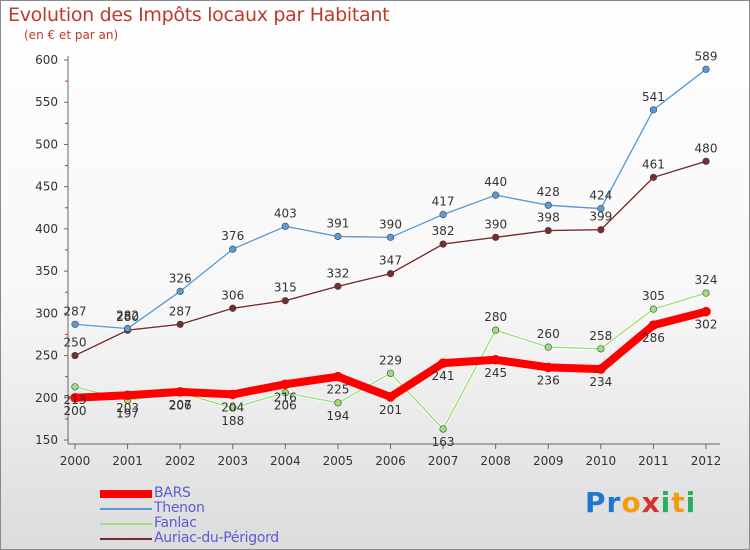  What do you see at coordinates (46, 398) in the screenshot?
I see `y-tick-label: 200` at bounding box center [46, 398].